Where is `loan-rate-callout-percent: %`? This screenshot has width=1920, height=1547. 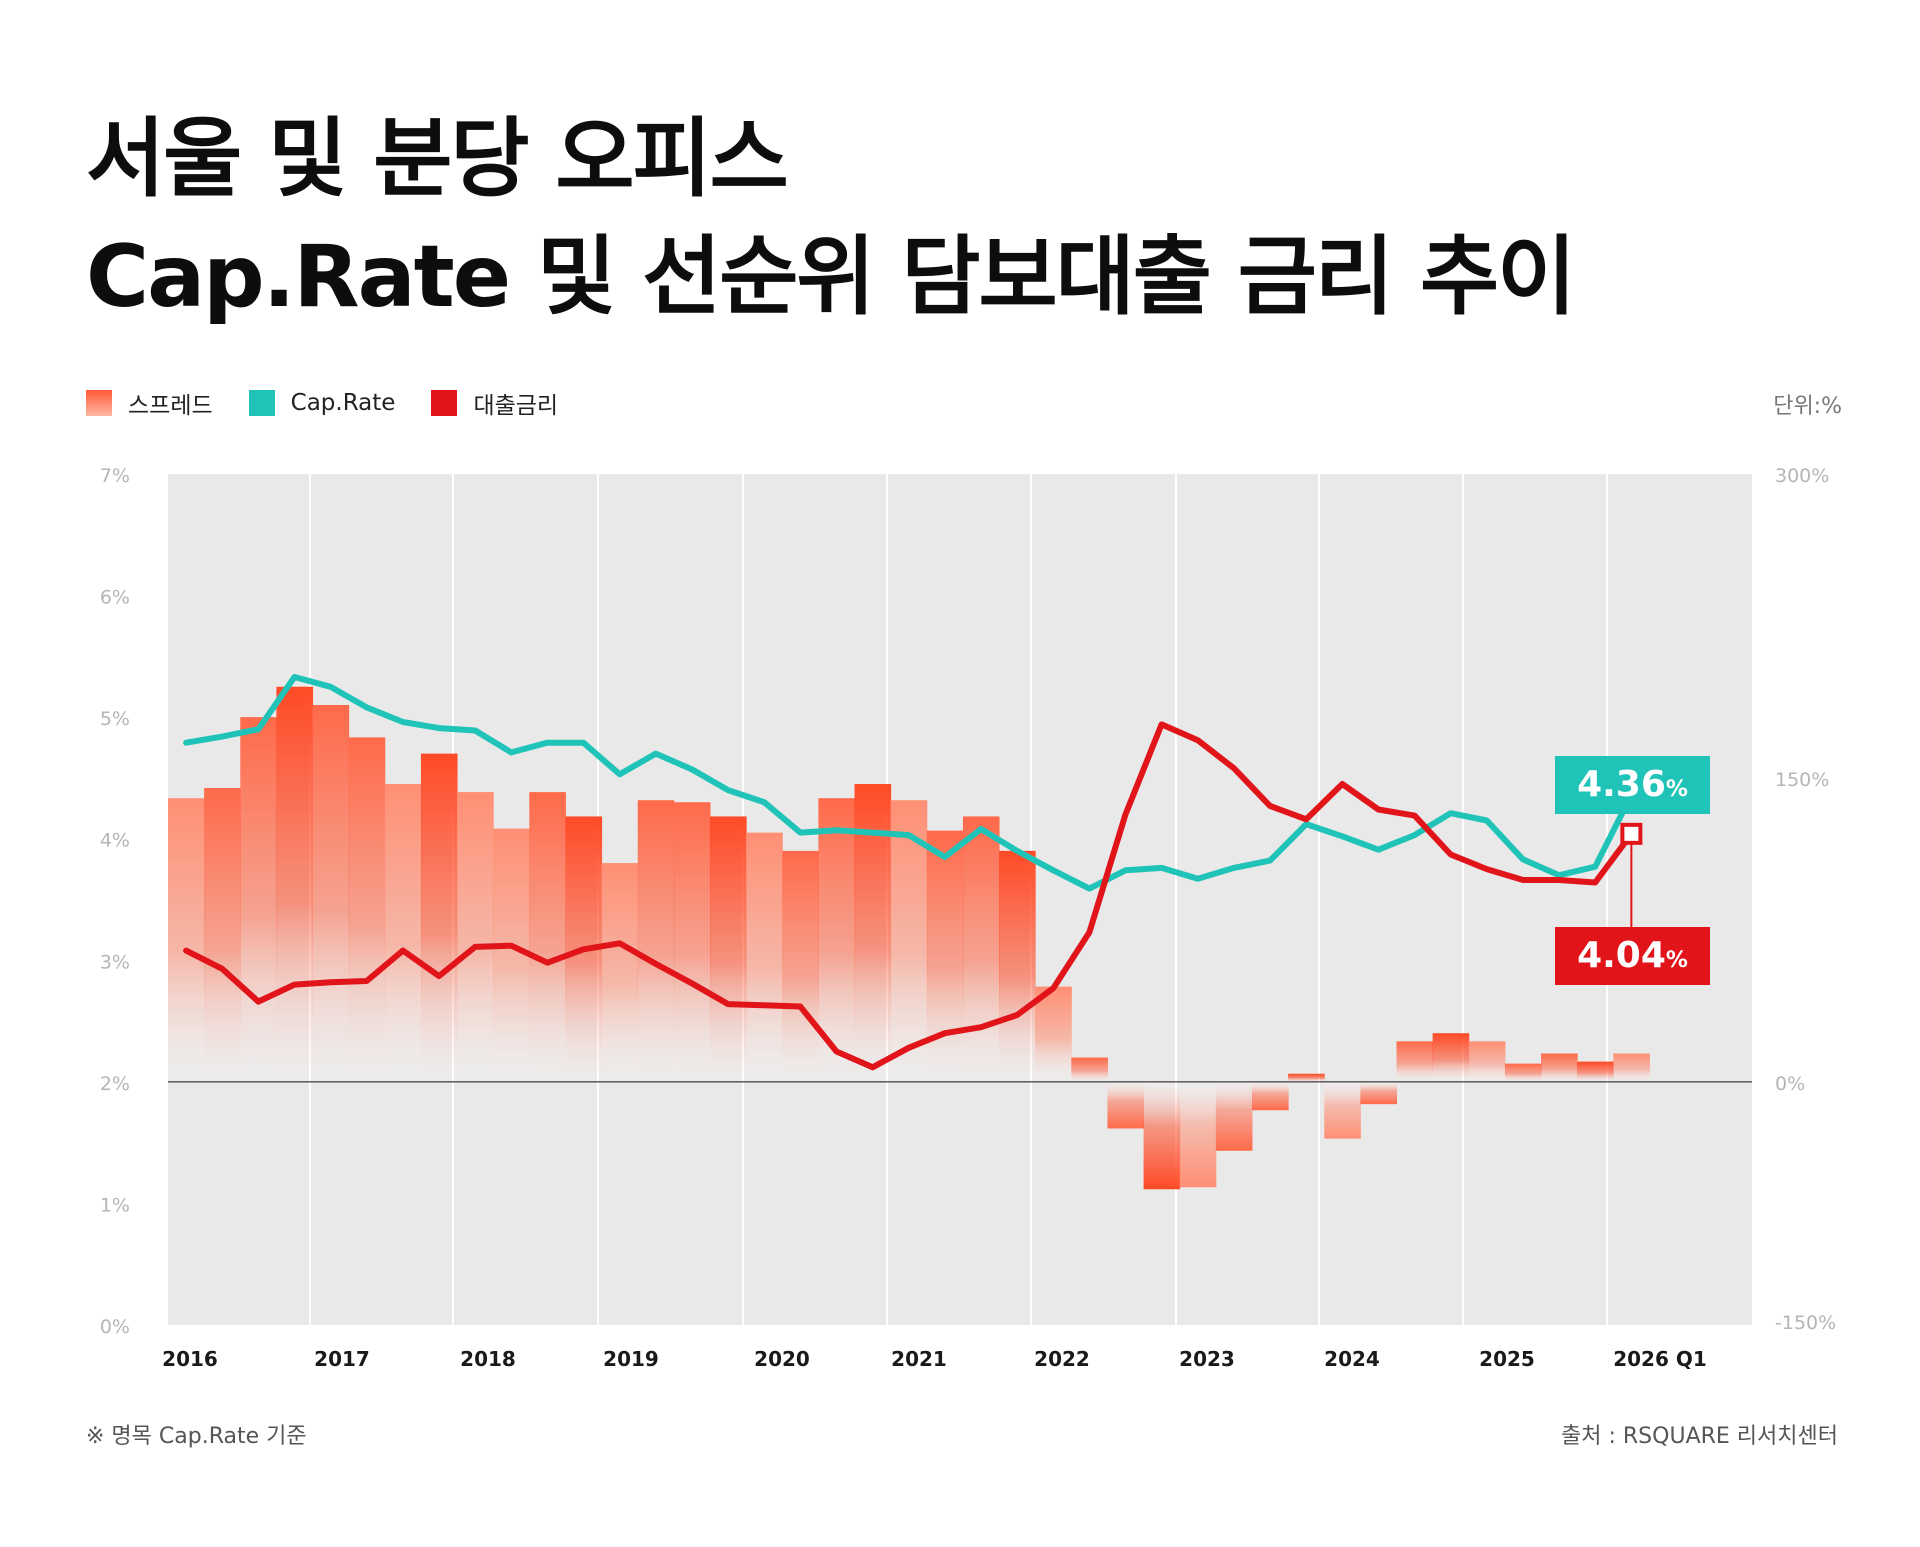
loan-rate-callout-percent: % is located at coordinates (1676, 960).